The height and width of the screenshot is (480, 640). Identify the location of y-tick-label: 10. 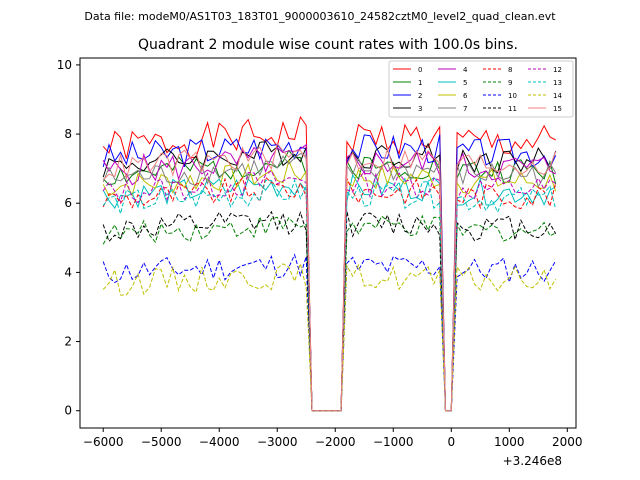
(64, 65).